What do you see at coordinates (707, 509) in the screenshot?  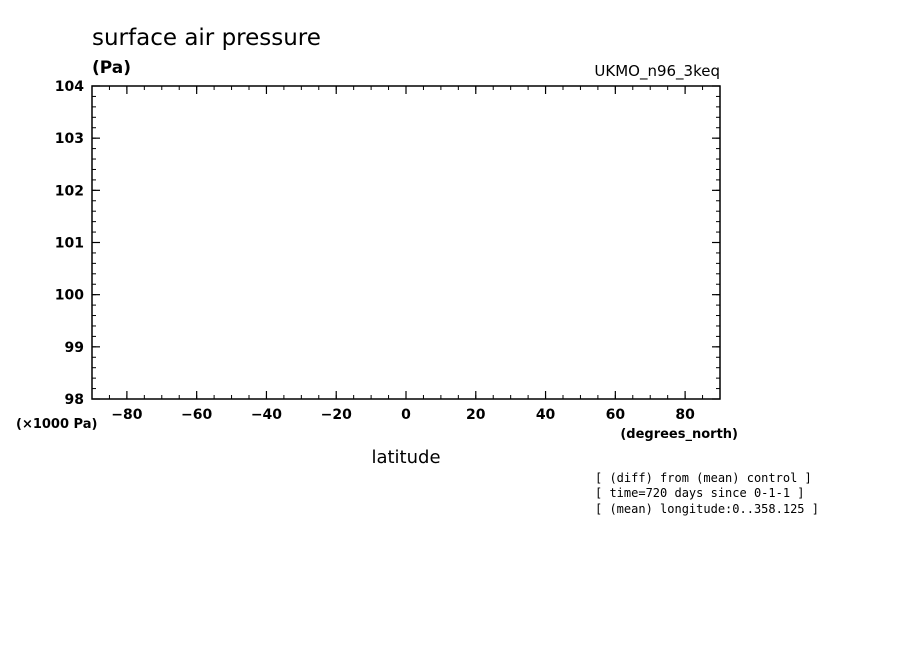 I see `note-line: [ (mean) longitude:0..358.125 ]` at bounding box center [707, 509].